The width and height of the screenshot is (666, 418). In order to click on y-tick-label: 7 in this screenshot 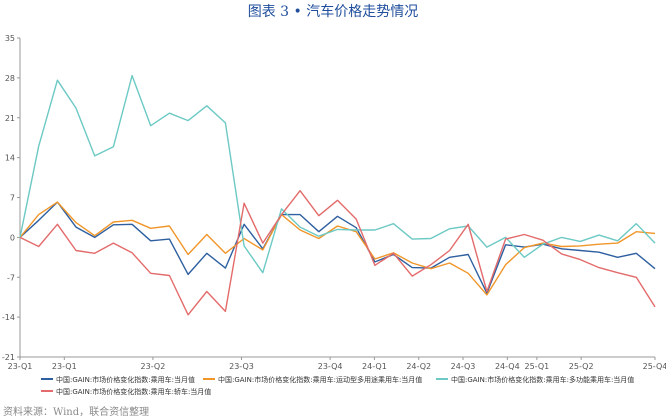, I will do `click(12, 198)`.